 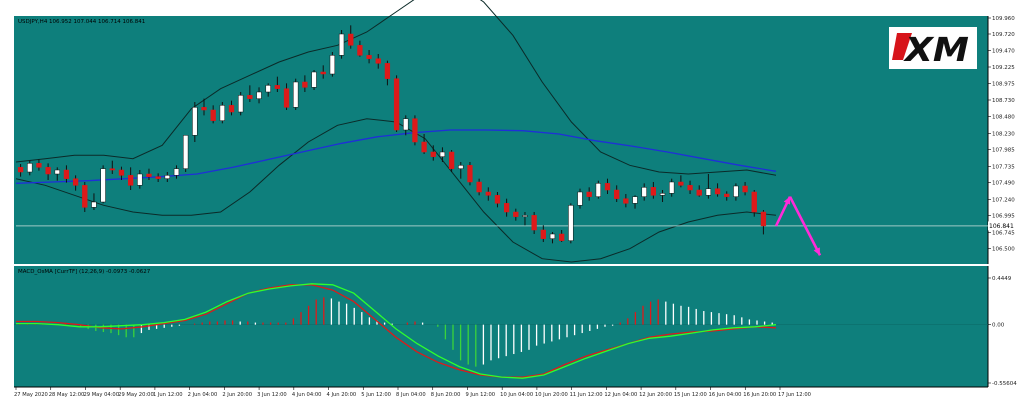 What do you see at coordinates (620, 395) in the screenshot?
I see `time-tick-label: 12 Jun 04:00` at bounding box center [620, 395].